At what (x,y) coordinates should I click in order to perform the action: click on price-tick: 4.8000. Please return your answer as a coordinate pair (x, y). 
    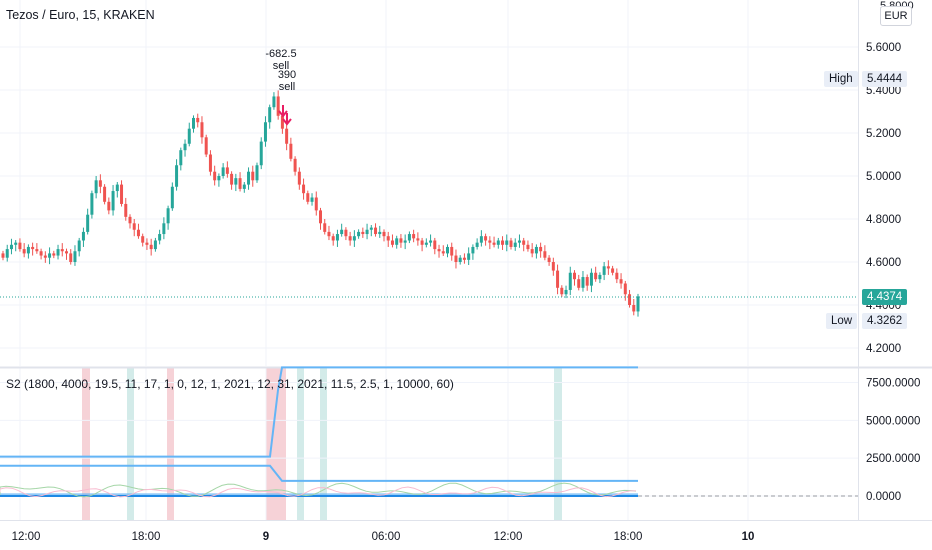
    Looking at the image, I should click on (883, 220).